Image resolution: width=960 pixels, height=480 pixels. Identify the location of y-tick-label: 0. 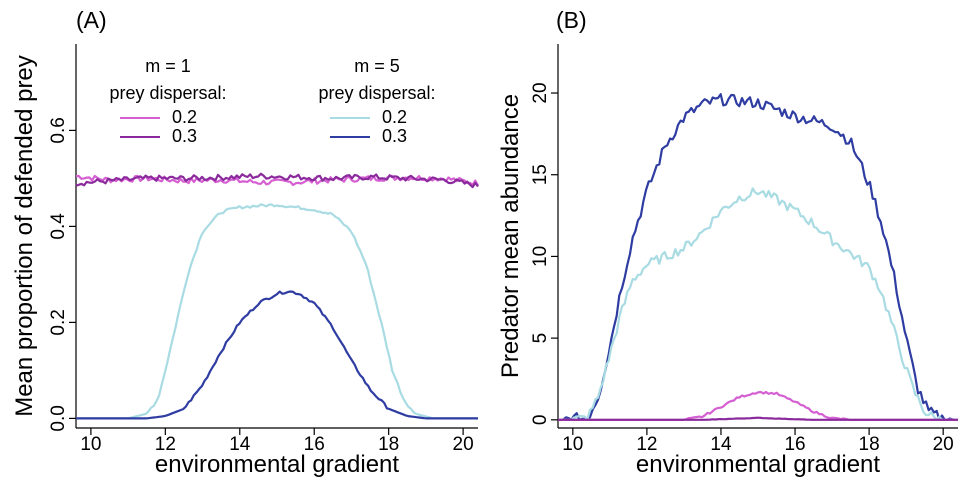
(540, 420).